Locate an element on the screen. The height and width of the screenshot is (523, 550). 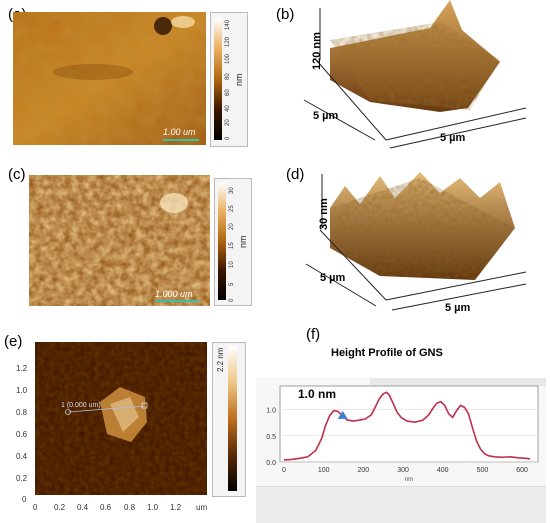
z-scale-label-d: 30 nm is located at coordinates (324, 214).